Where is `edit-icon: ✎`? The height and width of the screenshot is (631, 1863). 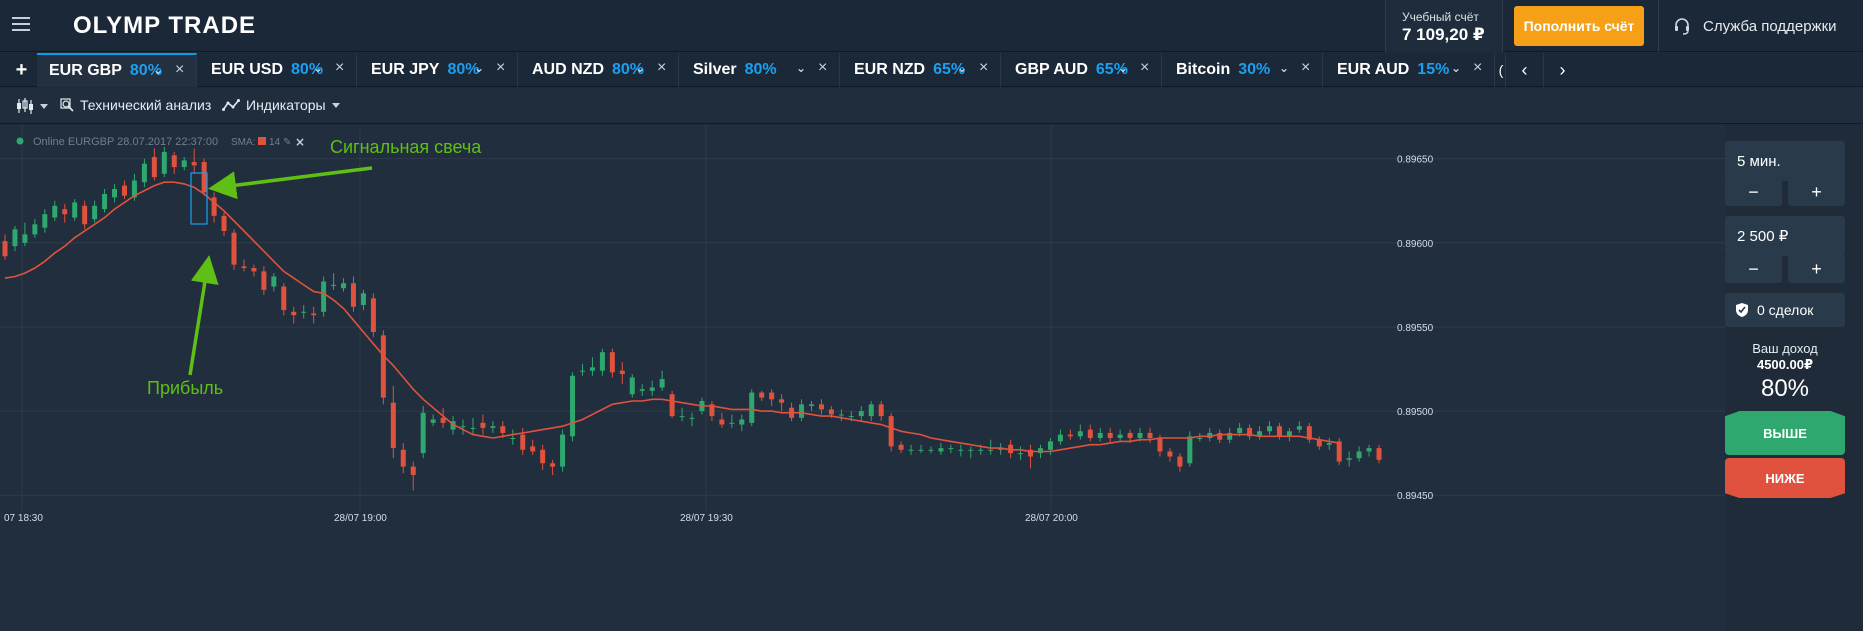 edit-icon: ✎ is located at coordinates (287, 142).